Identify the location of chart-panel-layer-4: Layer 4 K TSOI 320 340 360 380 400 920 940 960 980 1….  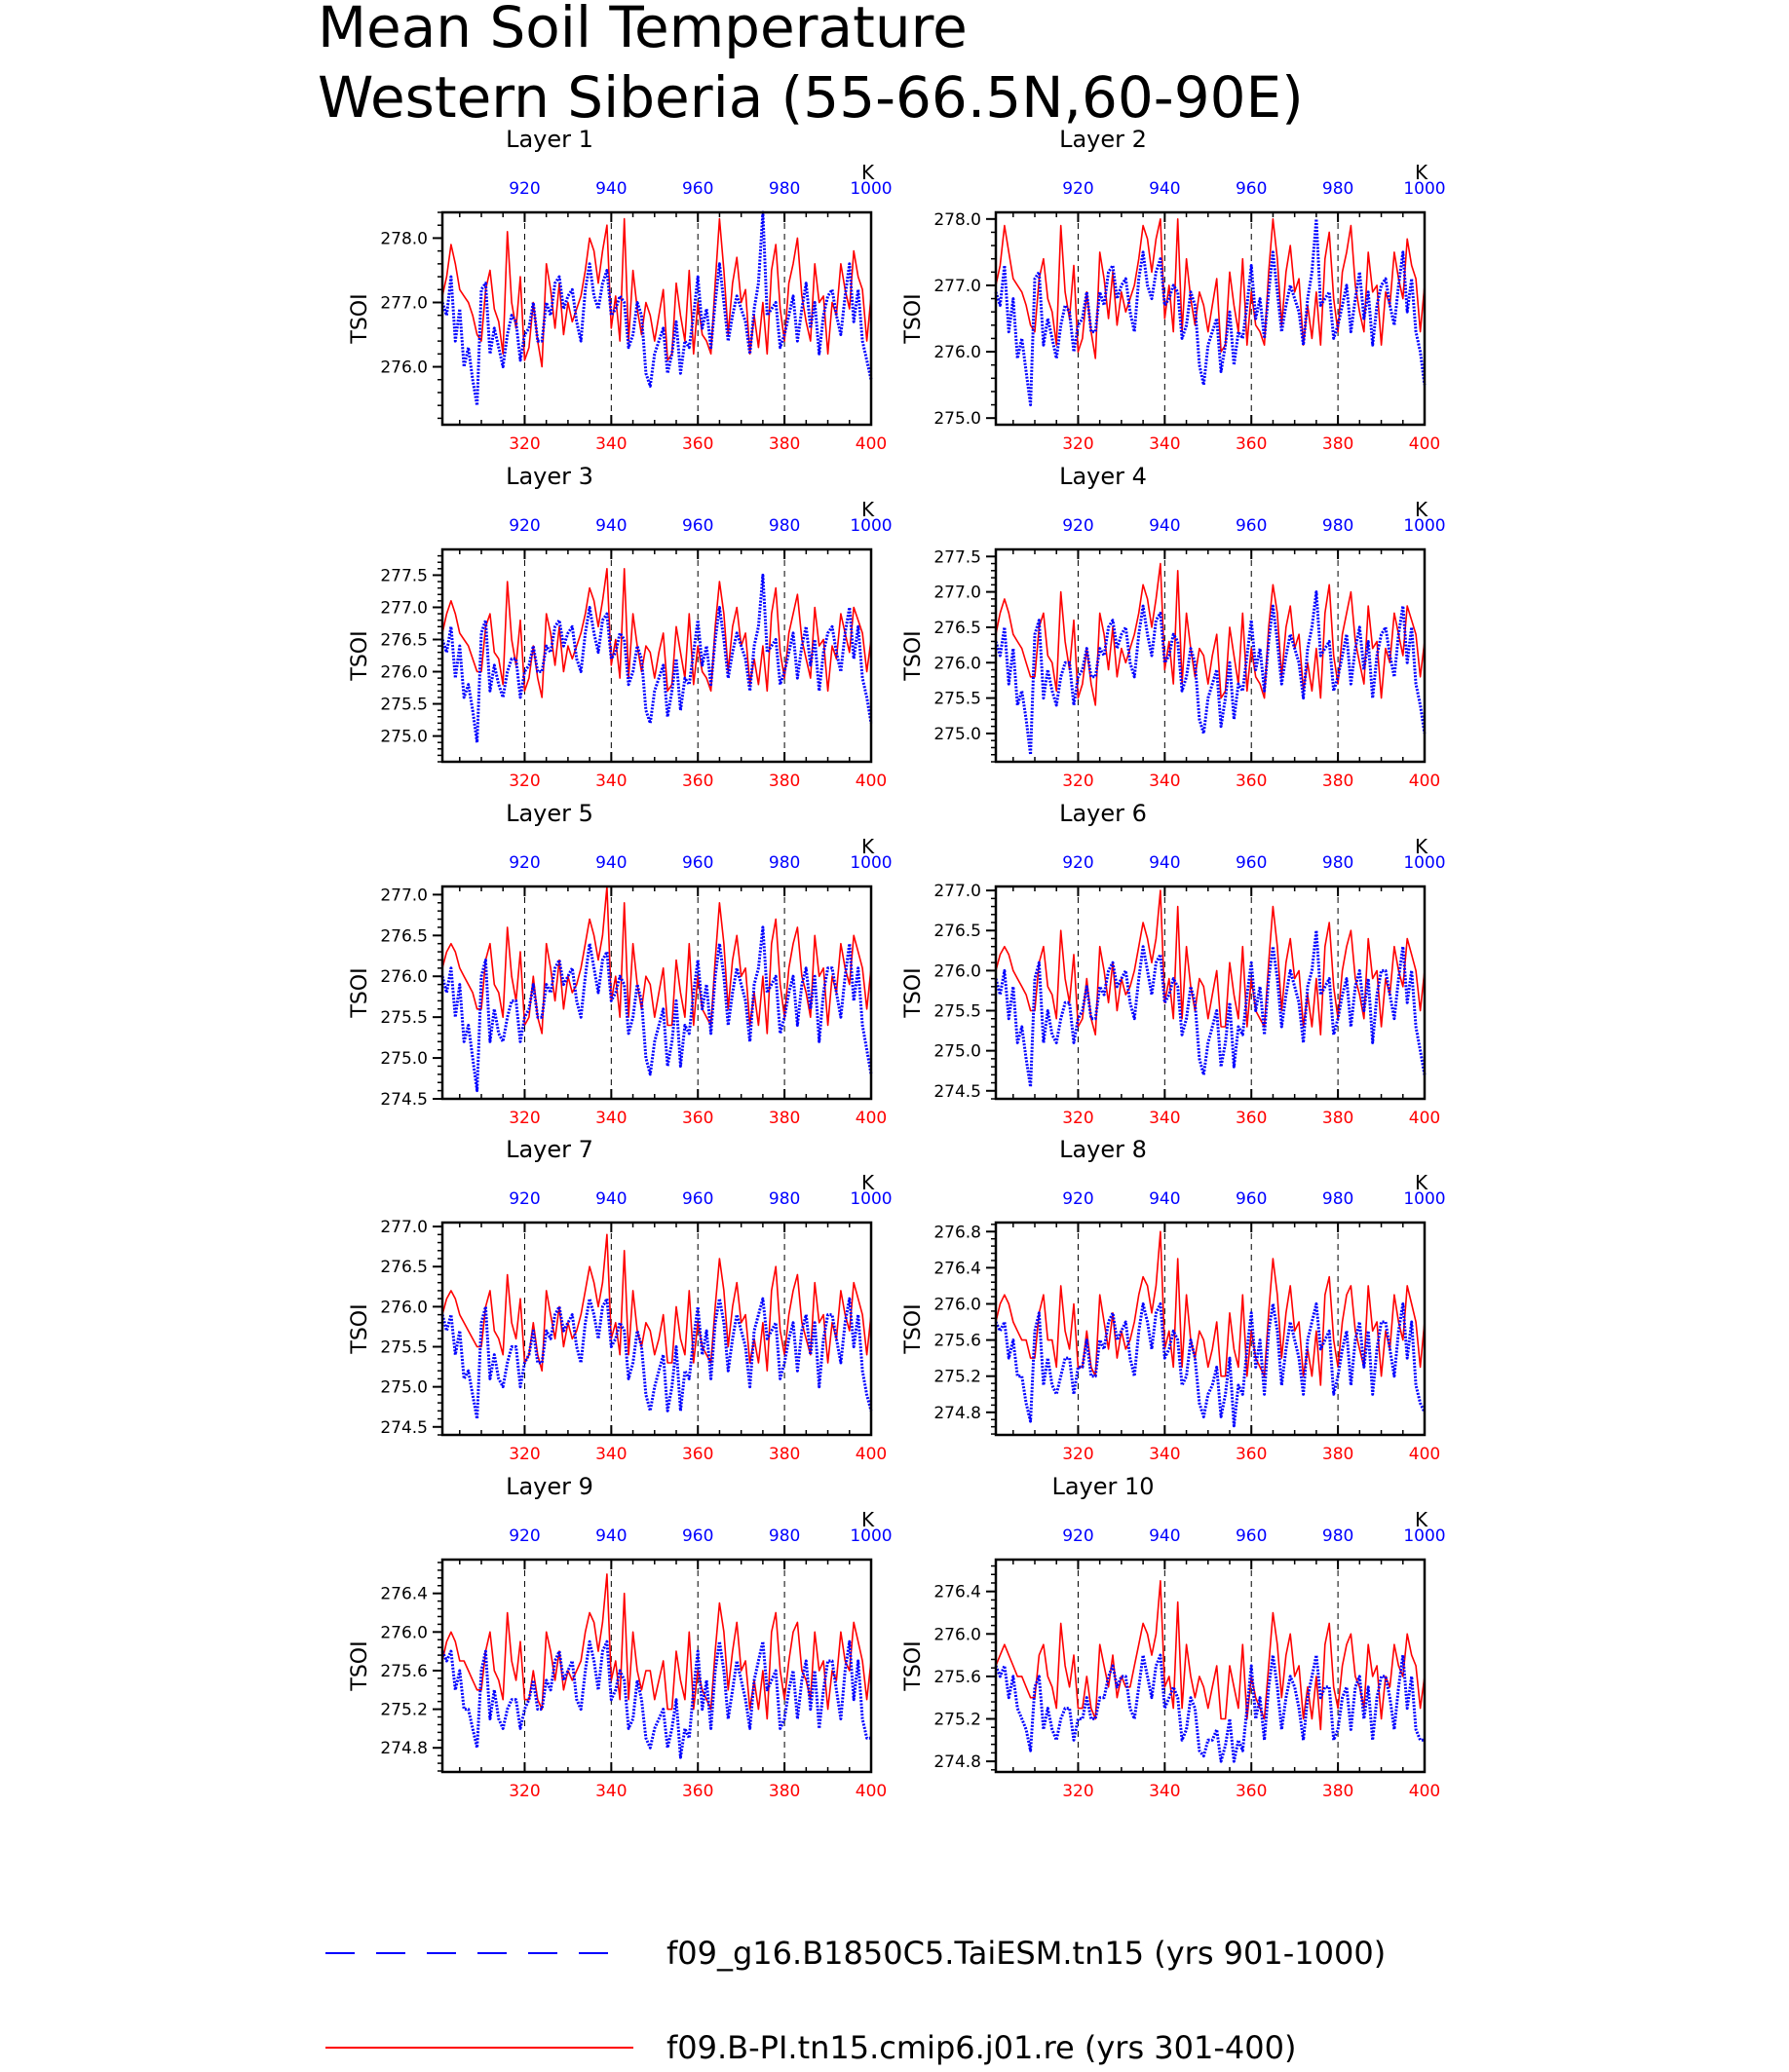
(1173, 627).